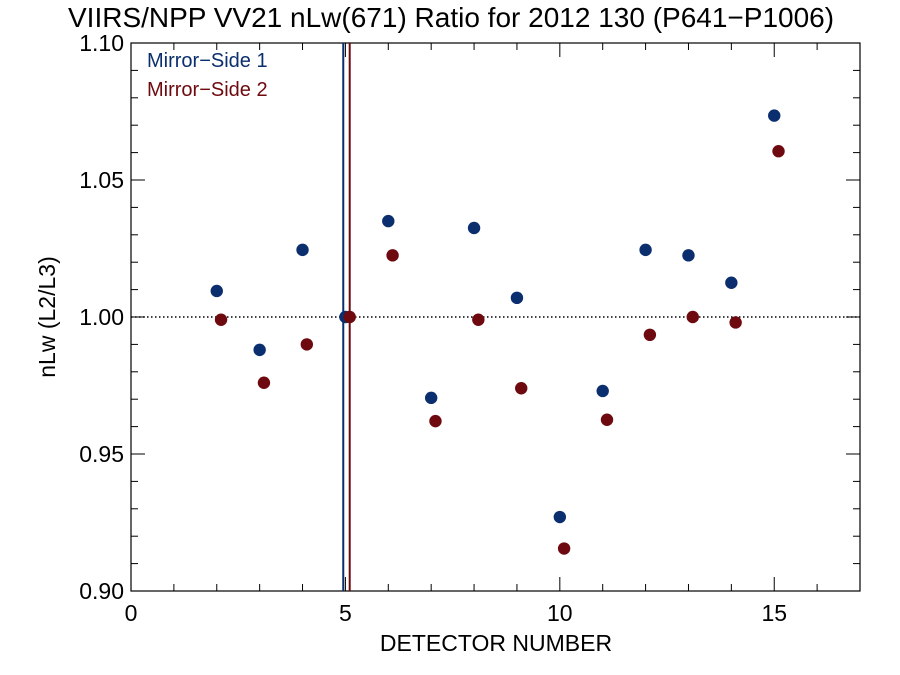  I want to click on x-axis-label: DETECTOR NUMBER, so click(496, 643).